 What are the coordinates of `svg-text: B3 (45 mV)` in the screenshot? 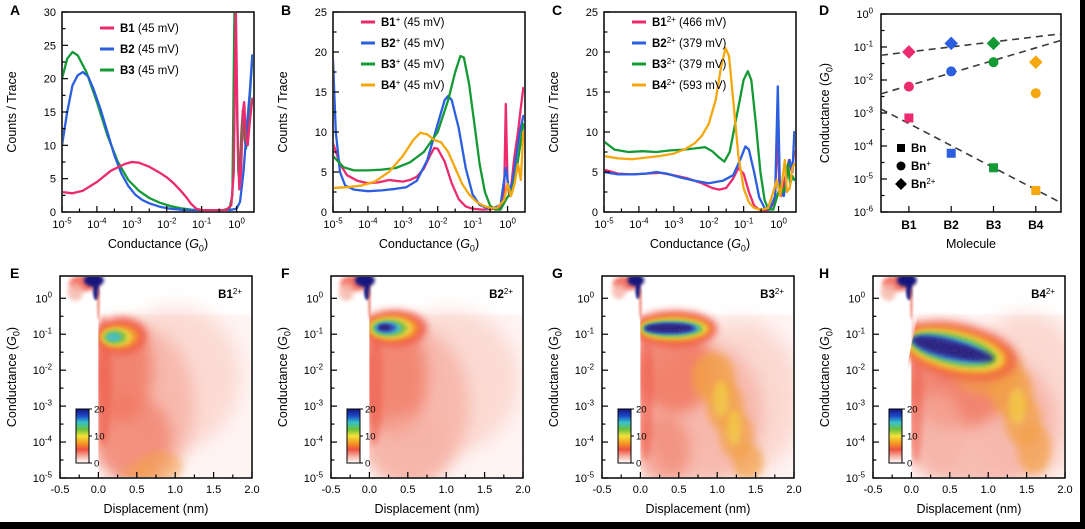 It's located at (149, 71).